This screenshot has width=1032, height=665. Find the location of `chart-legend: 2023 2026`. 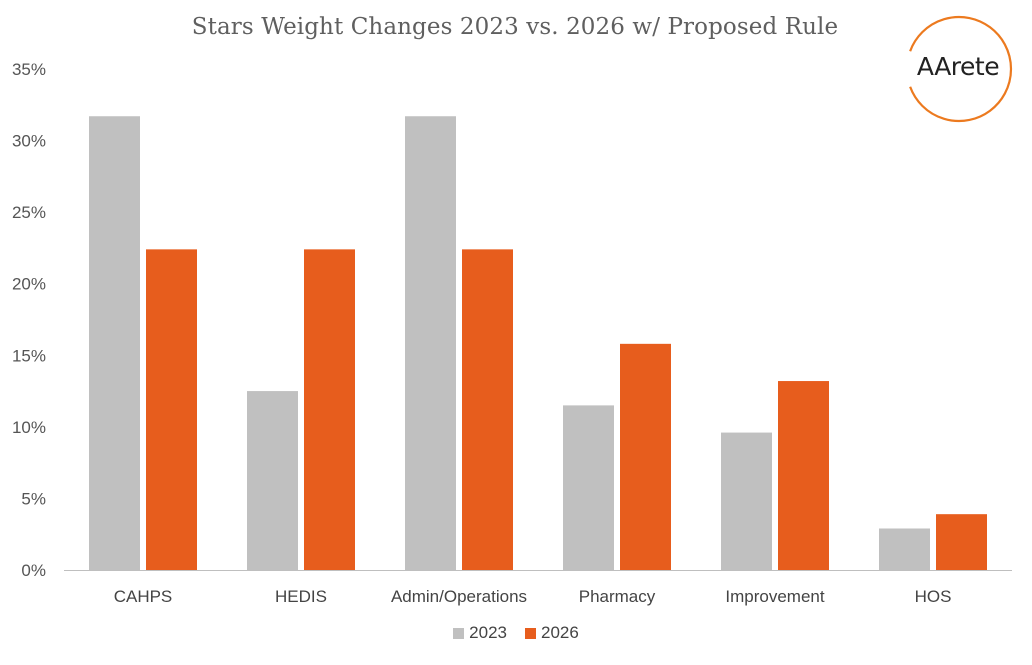

chart-legend: 2023 2026 is located at coordinates (516, 633).